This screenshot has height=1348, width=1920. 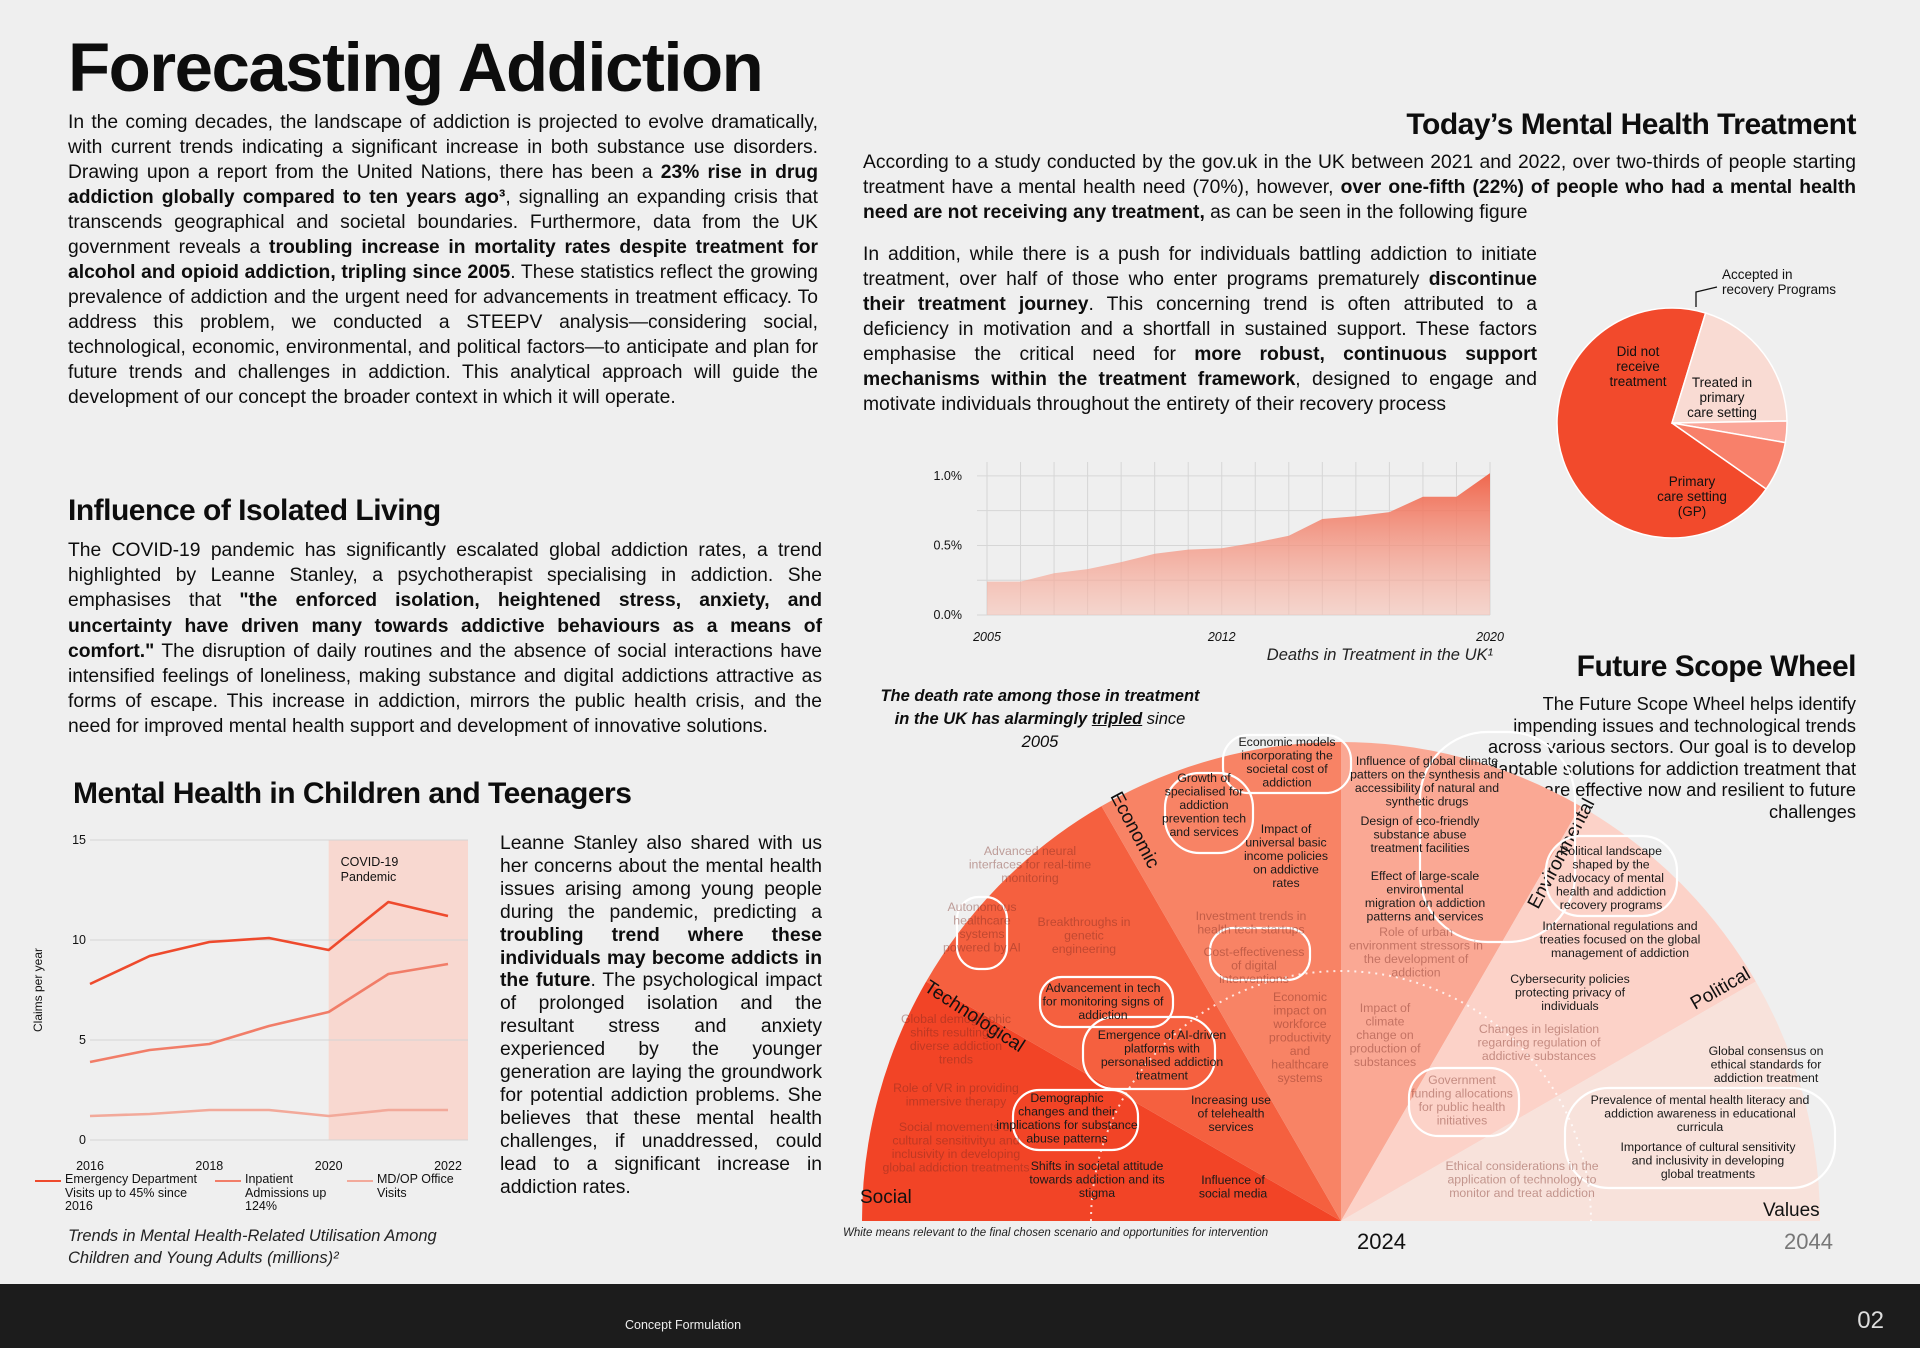 I want to click on y-tick-label: 0.5%, so click(x=948, y=545).